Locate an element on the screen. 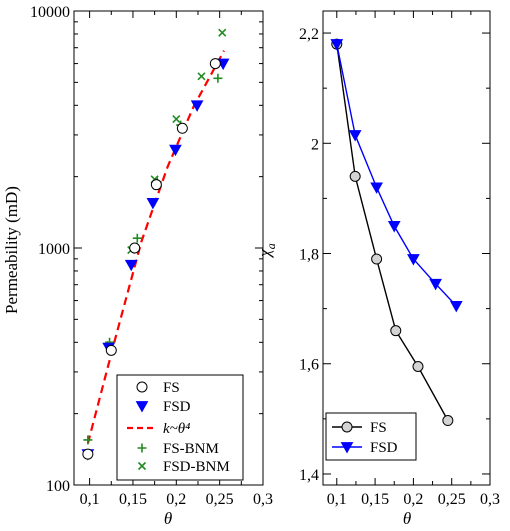 The image size is (510, 531). right-y-axis-title-sub: a is located at coordinates (271, 246).